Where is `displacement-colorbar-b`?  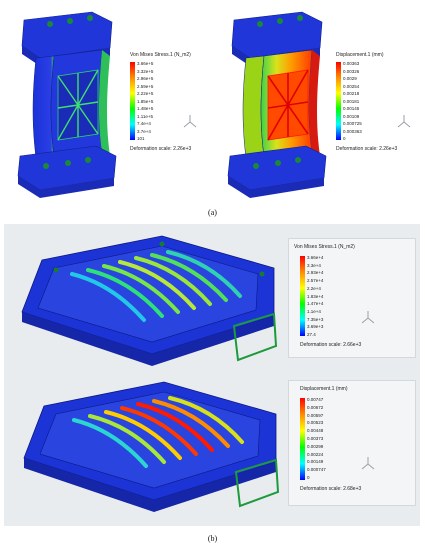
displacement-colorbar-b is located at coordinates (302, 439).